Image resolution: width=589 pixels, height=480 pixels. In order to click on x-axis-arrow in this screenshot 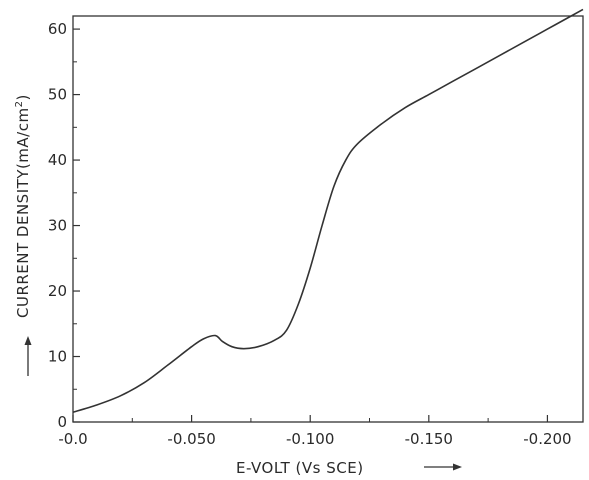, I will do `click(443, 467)`.